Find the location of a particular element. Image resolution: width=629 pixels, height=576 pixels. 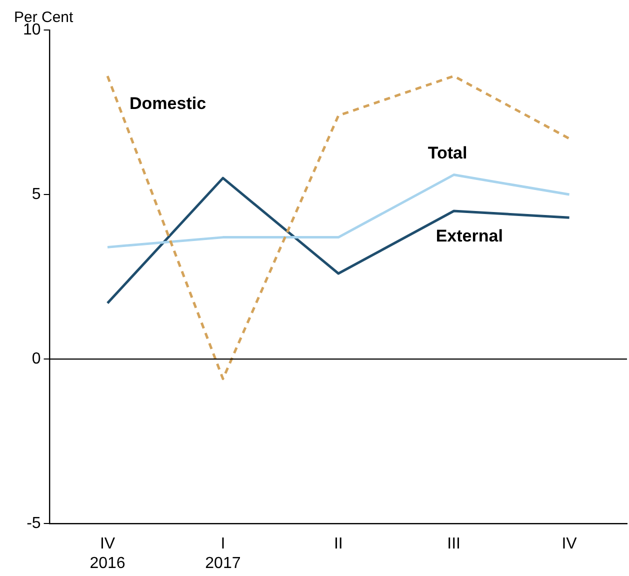

series-label: Domestic is located at coordinates (168, 103).